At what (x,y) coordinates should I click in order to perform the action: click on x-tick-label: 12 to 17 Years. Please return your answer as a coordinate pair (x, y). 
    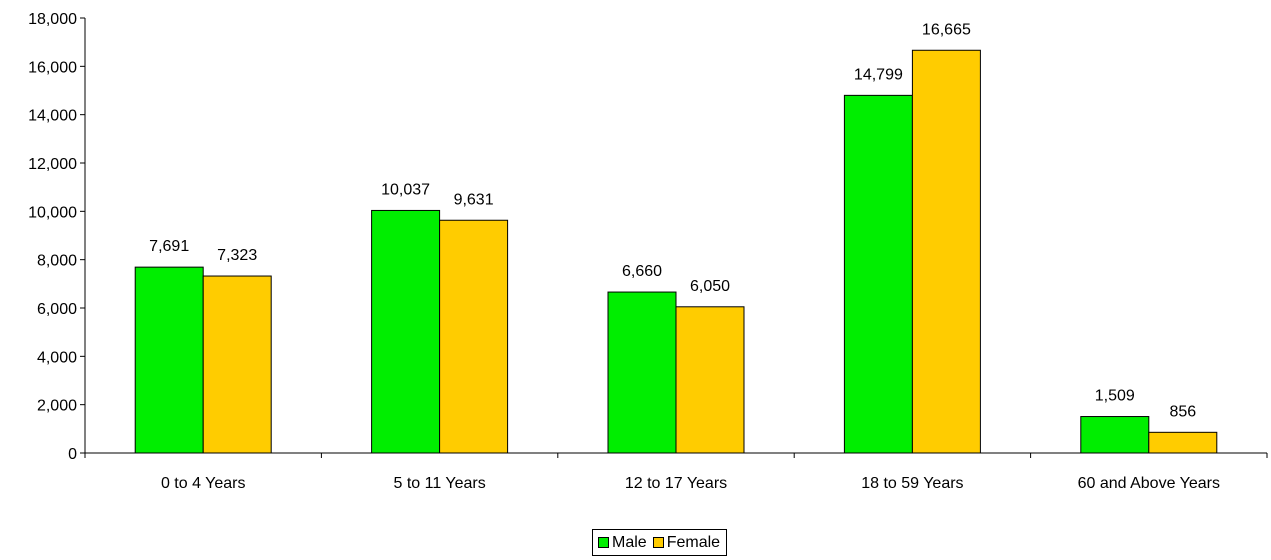
    Looking at the image, I should click on (676, 483).